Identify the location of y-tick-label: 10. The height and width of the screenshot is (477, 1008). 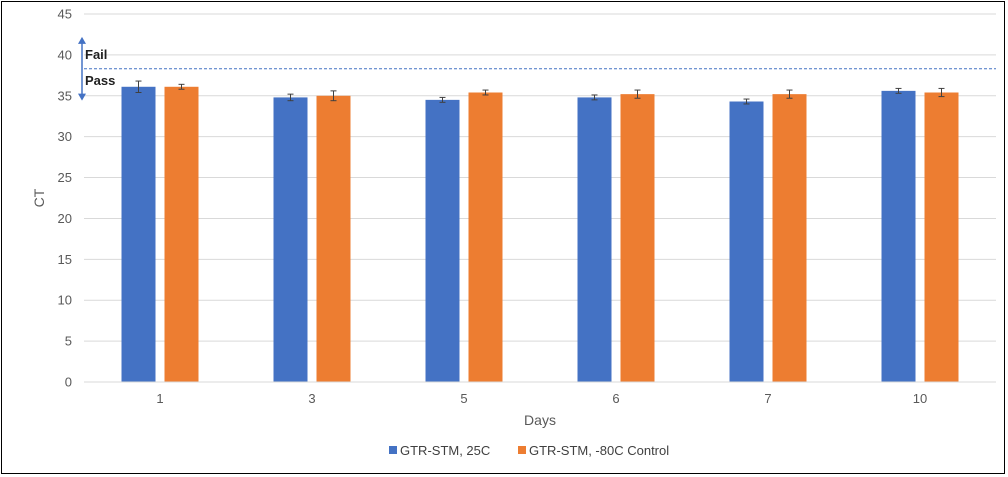
(65, 300).